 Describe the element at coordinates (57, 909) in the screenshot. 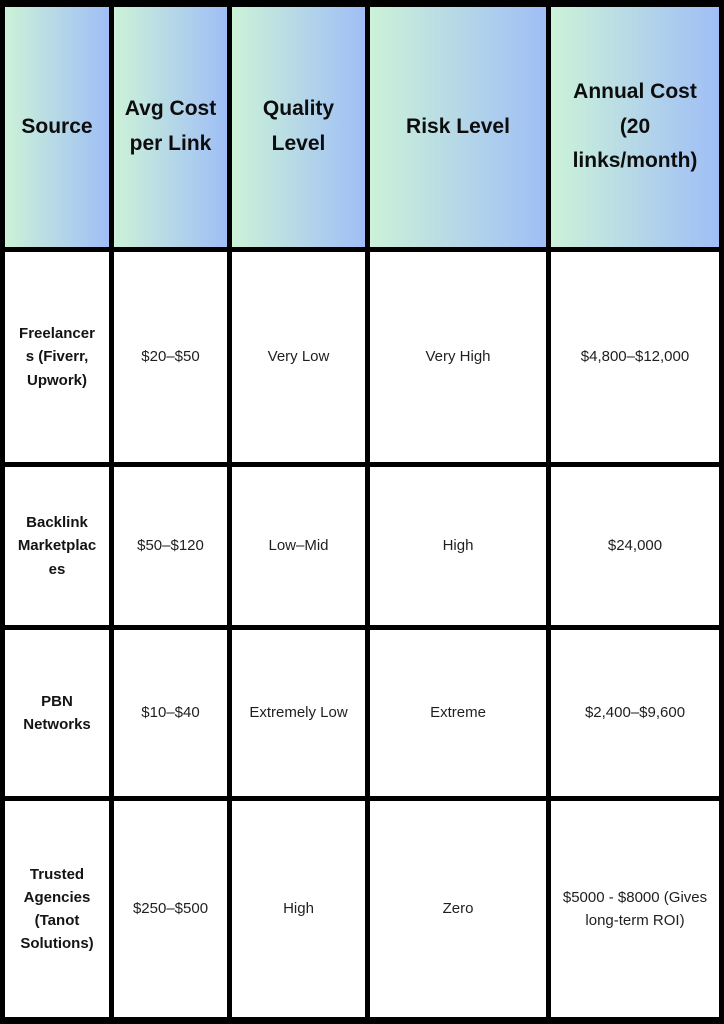

I see `cell-source: Trusted Agencies (Tanot Solutions)` at that location.